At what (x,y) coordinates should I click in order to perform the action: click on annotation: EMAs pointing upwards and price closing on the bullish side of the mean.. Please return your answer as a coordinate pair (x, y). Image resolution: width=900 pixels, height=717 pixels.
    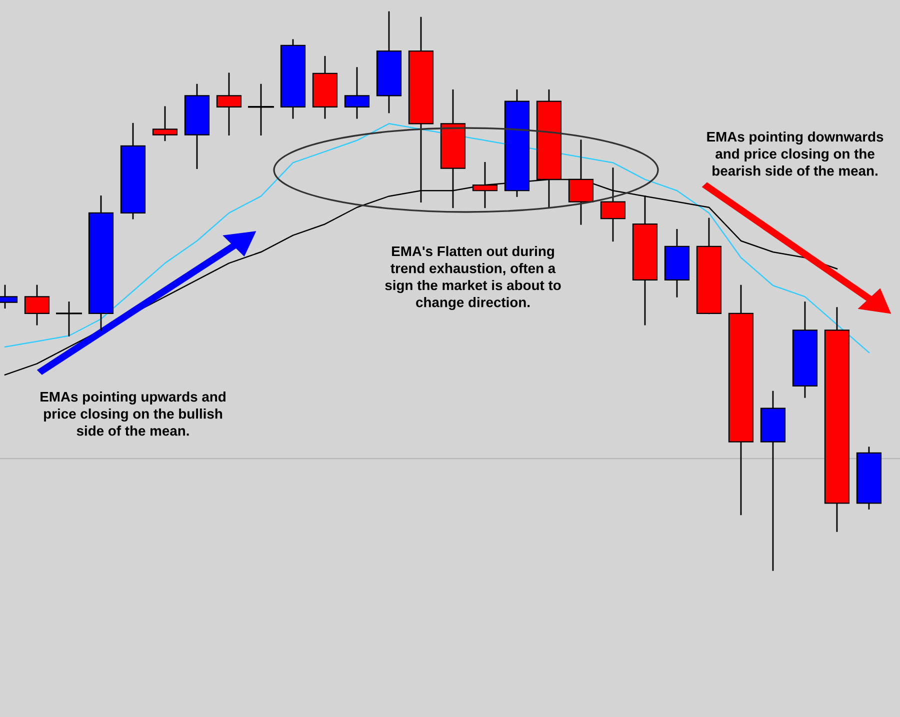
    Looking at the image, I should click on (133, 413).